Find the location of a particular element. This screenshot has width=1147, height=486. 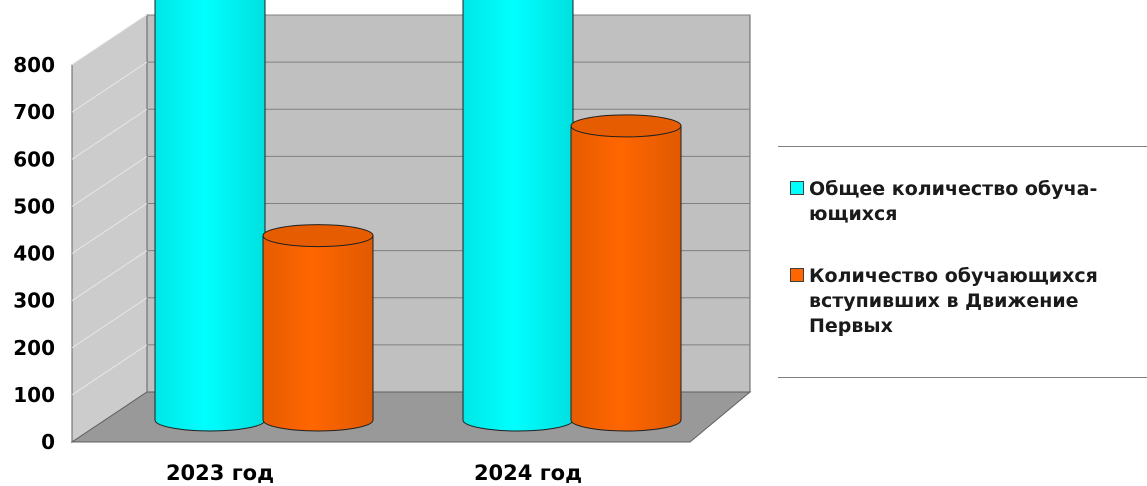

legend-swatch-joined is located at coordinates (797, 275).